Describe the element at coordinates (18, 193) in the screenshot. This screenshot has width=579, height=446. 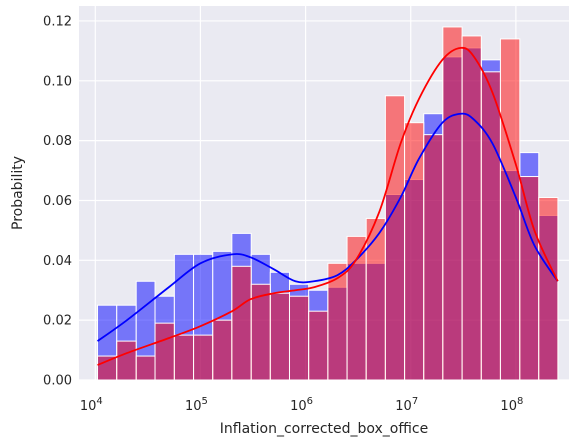
I see `y-axis-label: Probability` at that location.